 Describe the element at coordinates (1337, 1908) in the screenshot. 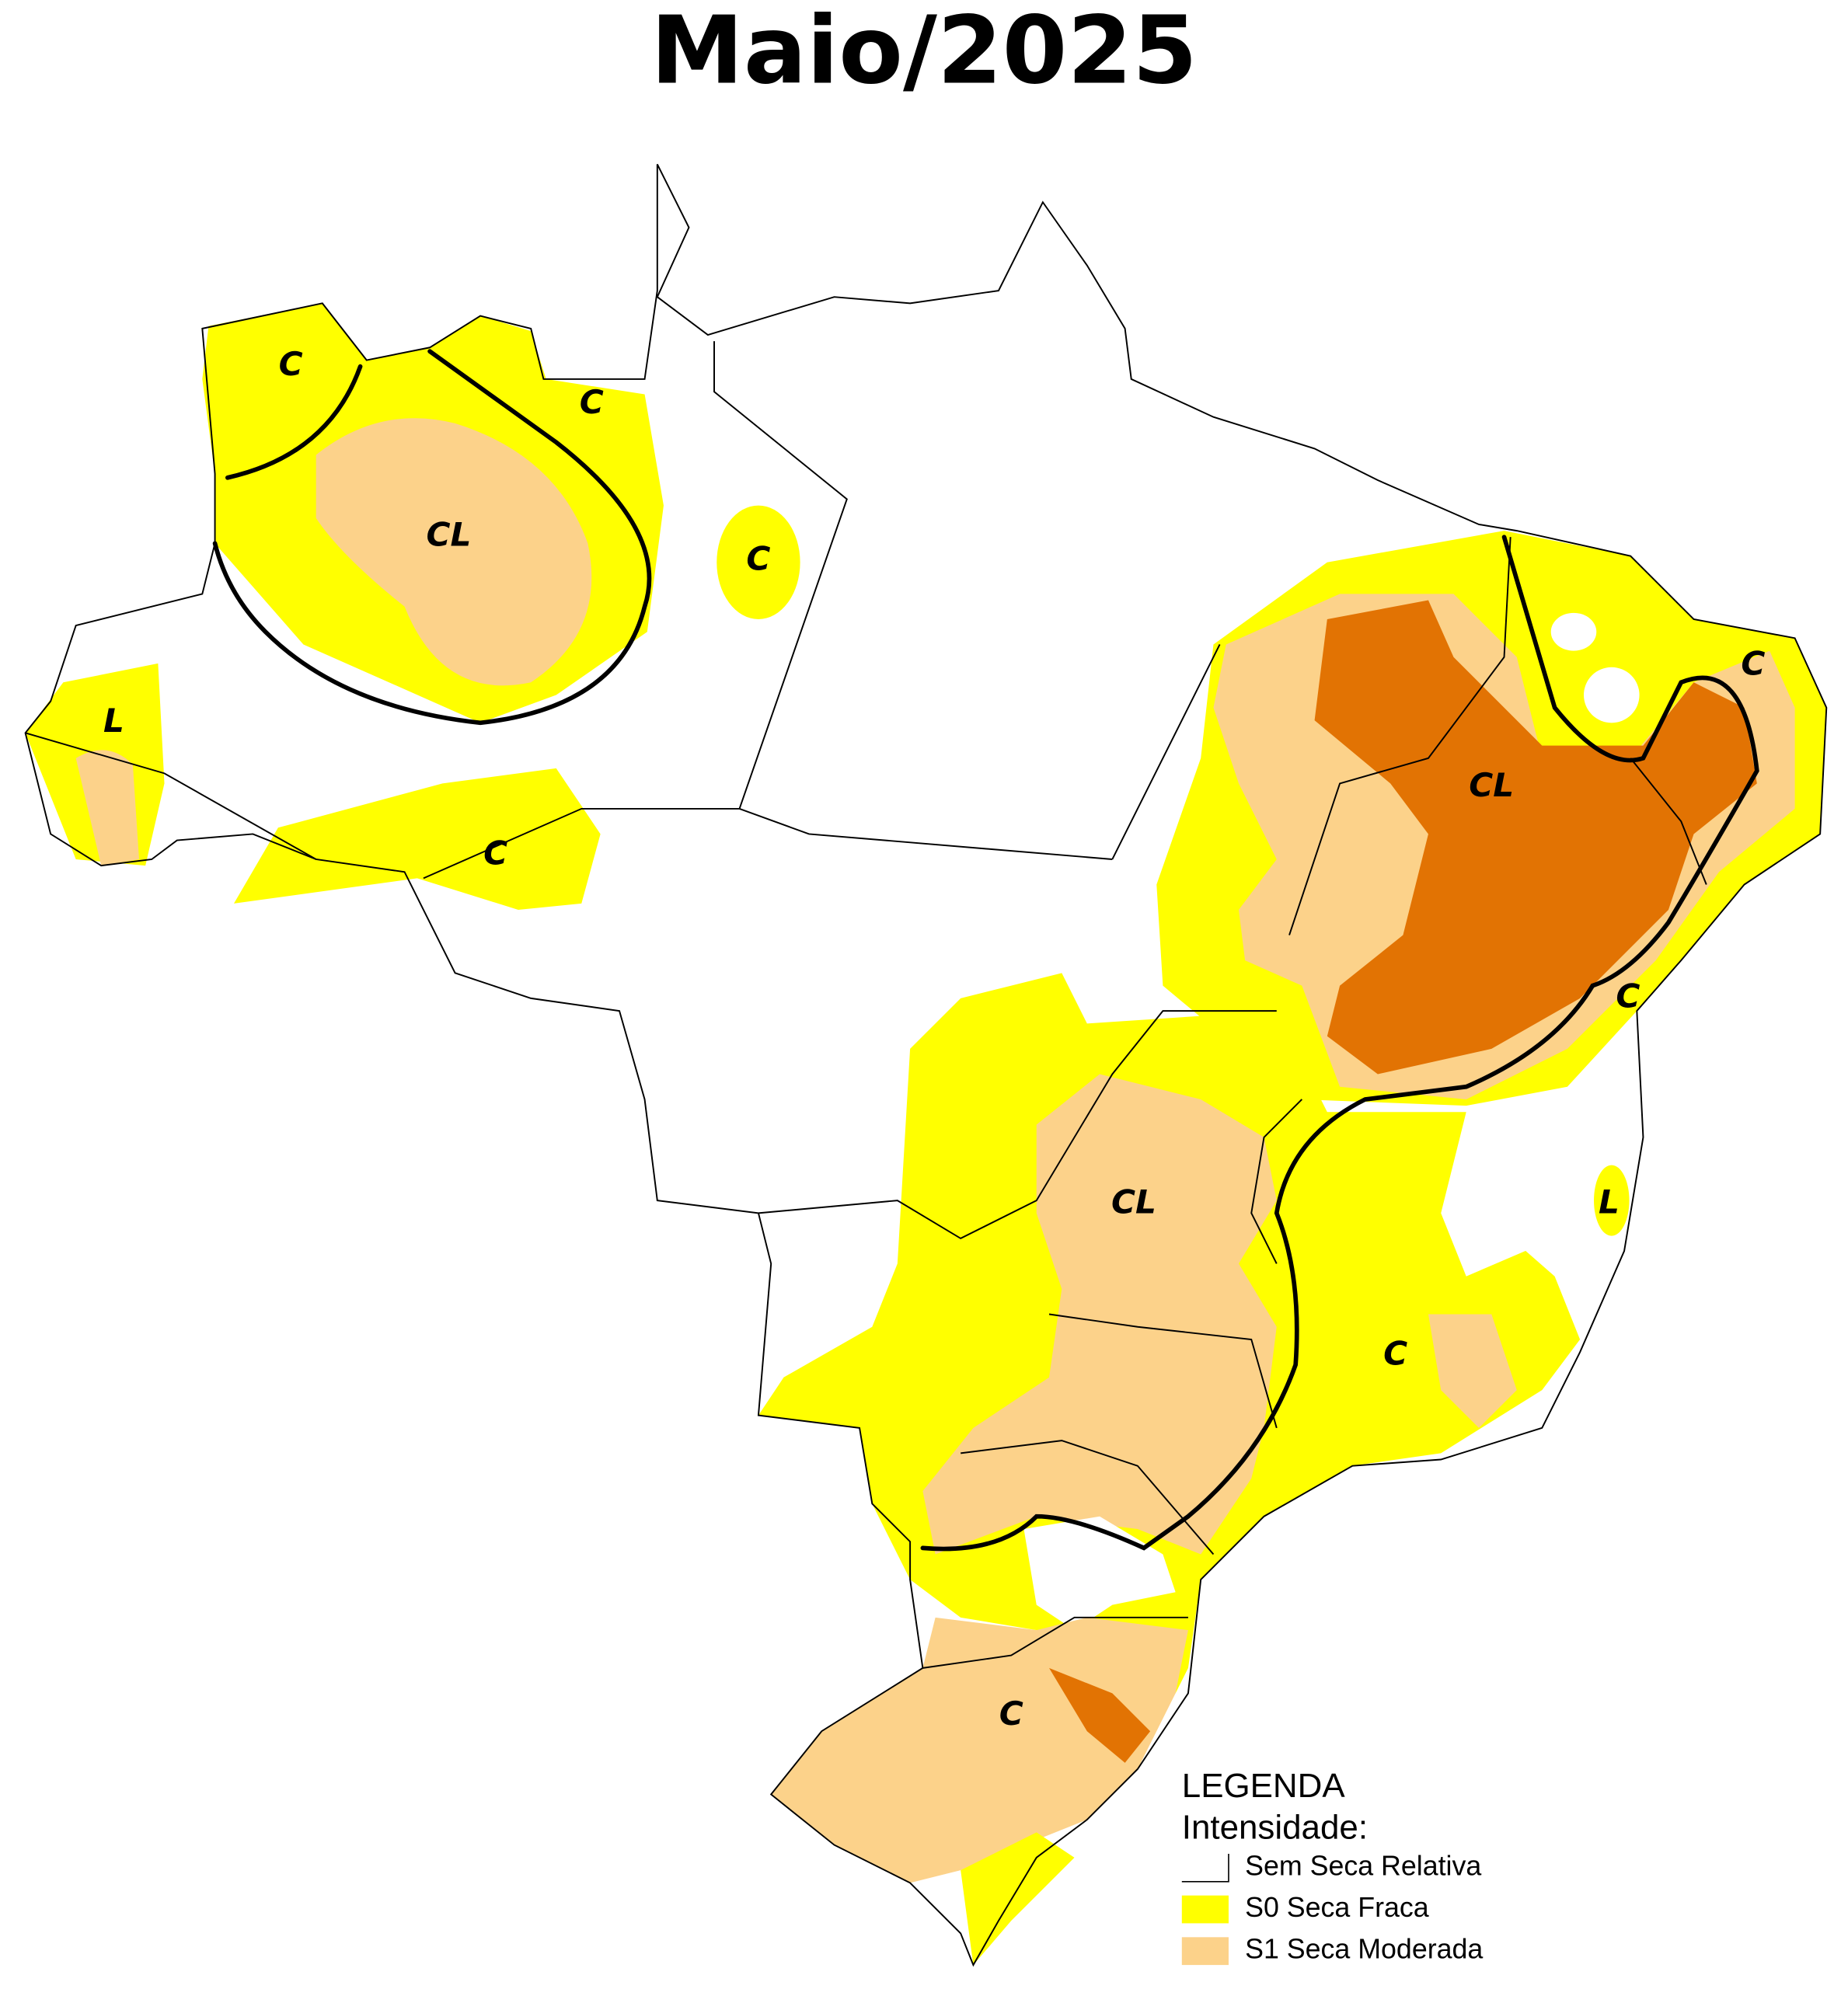

I see `legend-label: S0 Seca Fraca` at that location.